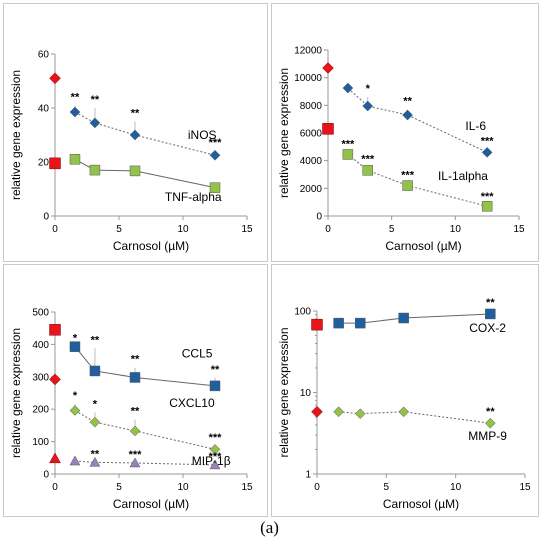 The height and width of the screenshot is (550, 539). Describe the element at coordinates (306, 393) in the screenshot. I see `y-tick-label: 10` at that location.